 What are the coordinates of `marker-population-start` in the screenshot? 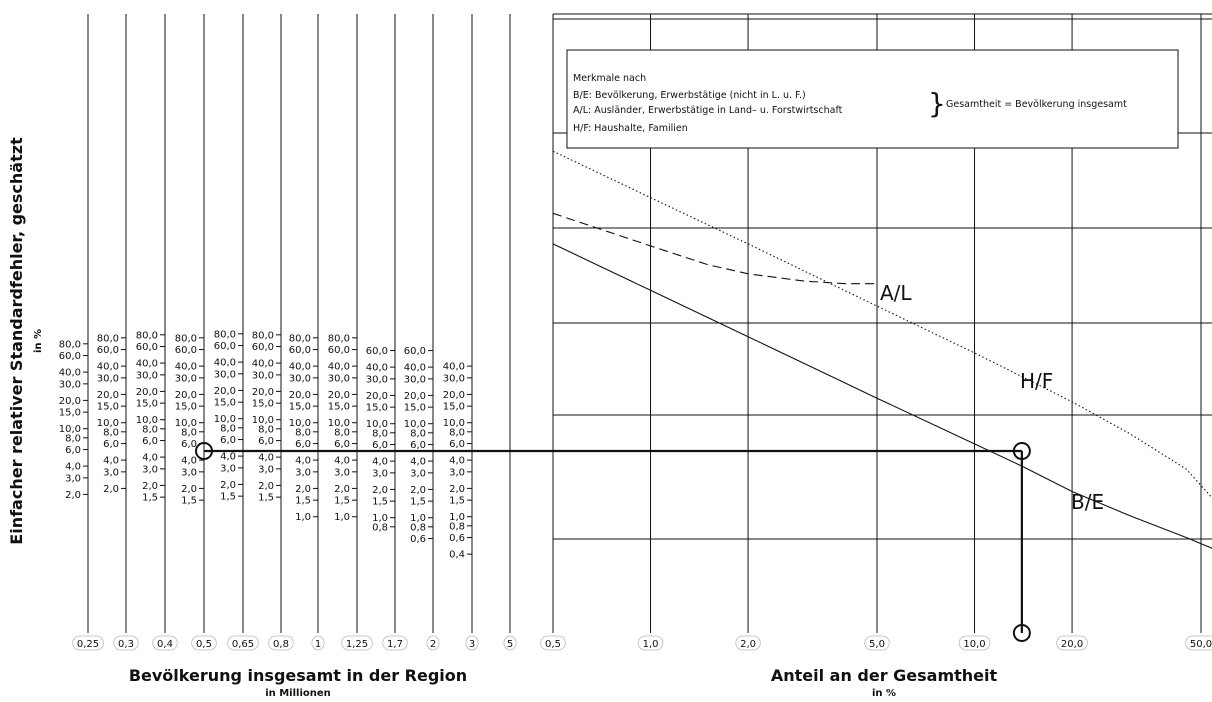 It's located at (204, 451).